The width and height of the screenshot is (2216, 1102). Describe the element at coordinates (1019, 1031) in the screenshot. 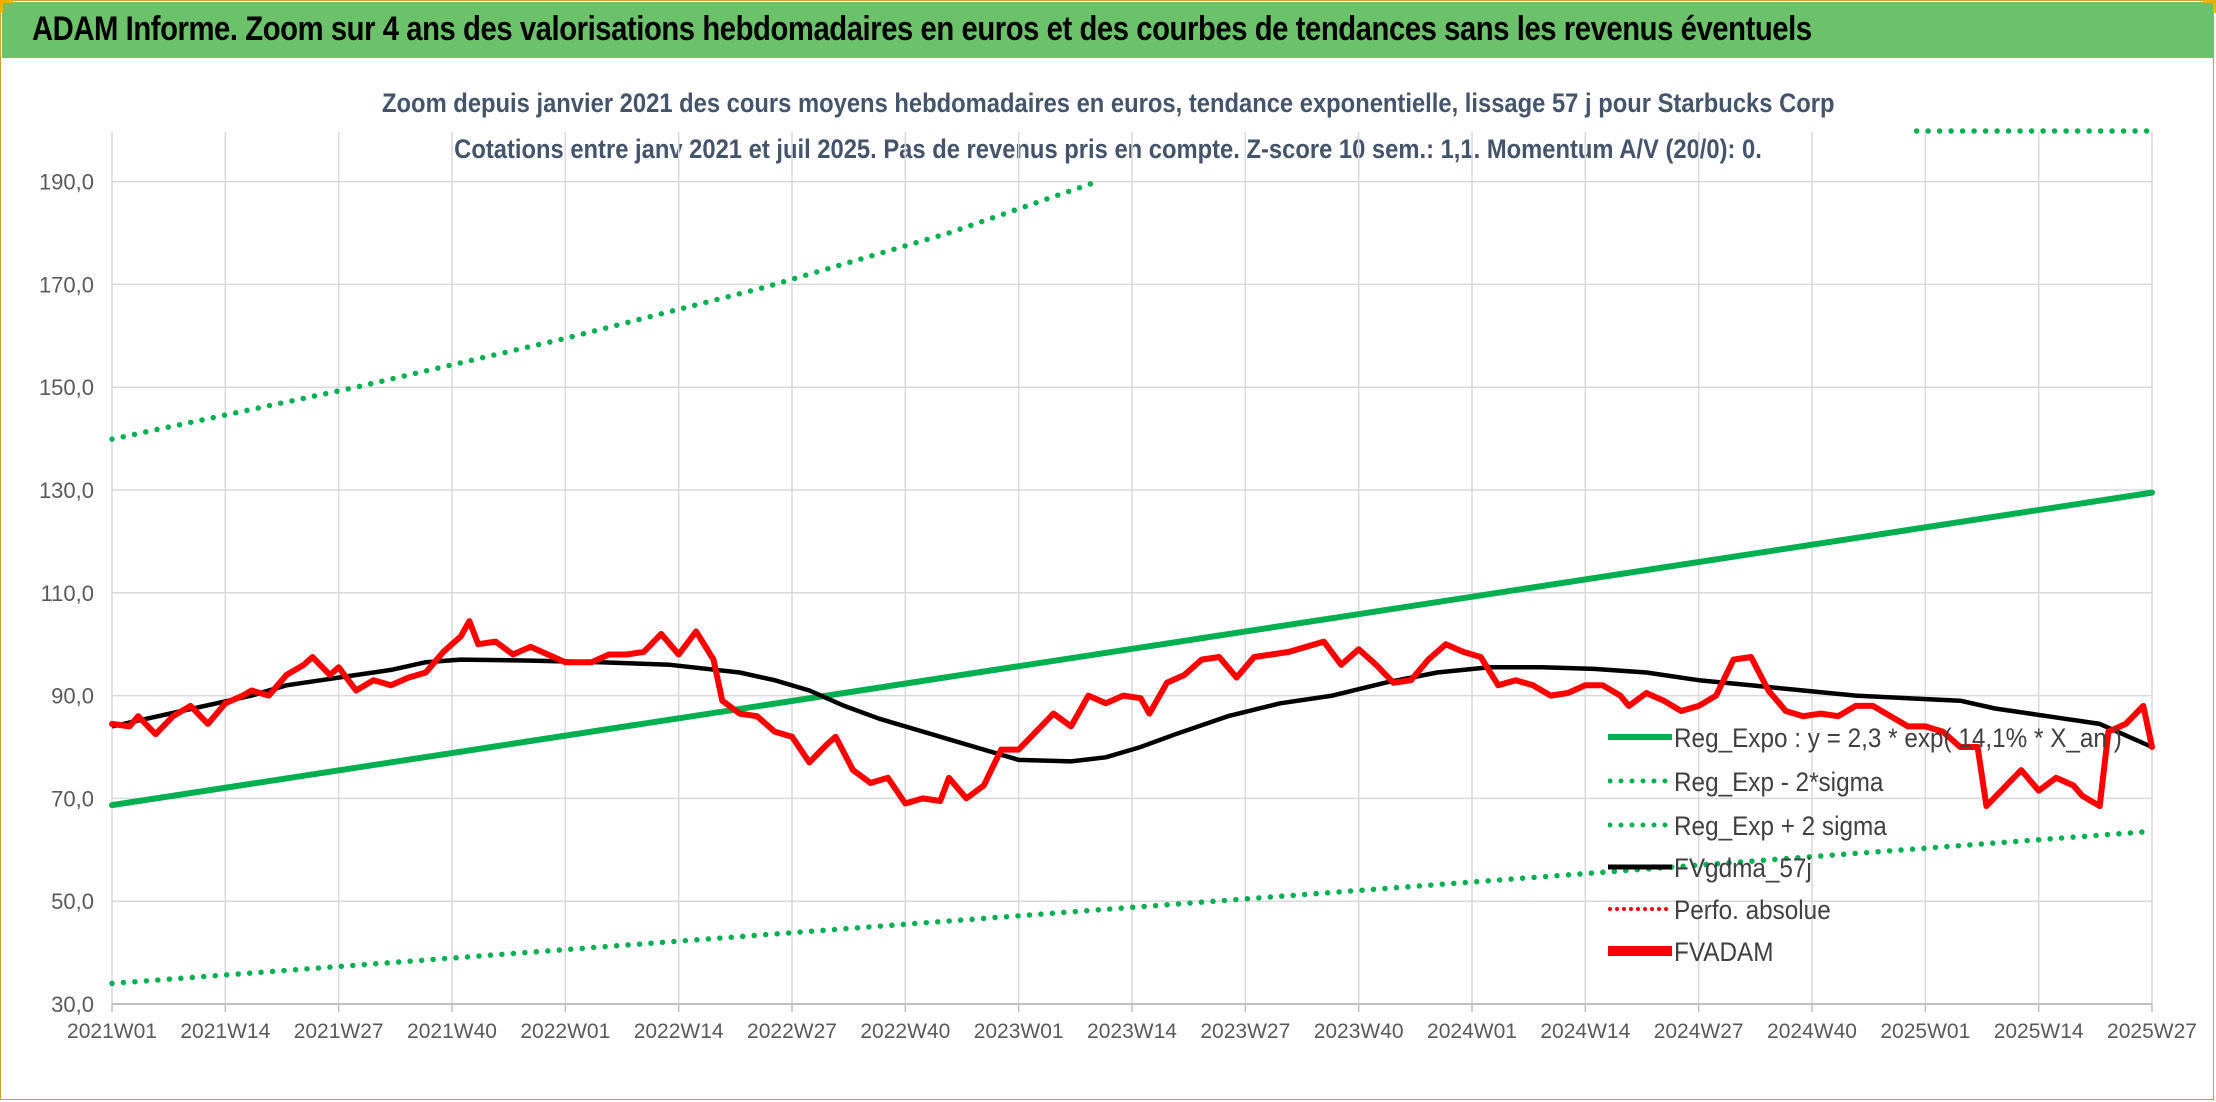

I see `x-tick-label: 2023W01` at that location.